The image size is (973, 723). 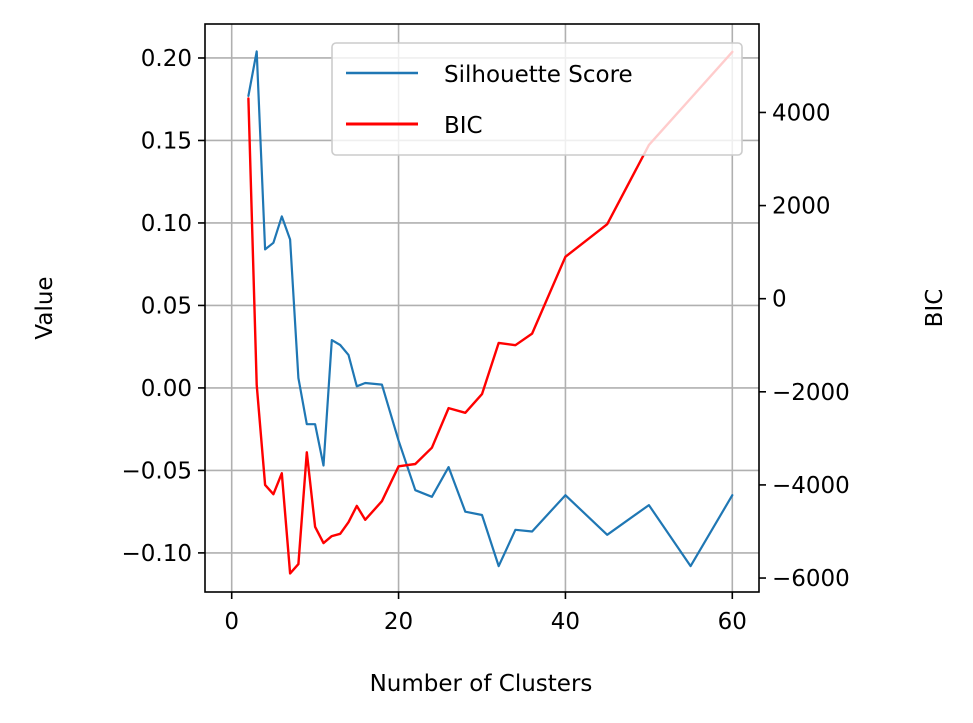 What do you see at coordinates (157, 554) in the screenshot?
I see `y-tick-label: −0.10` at bounding box center [157, 554].